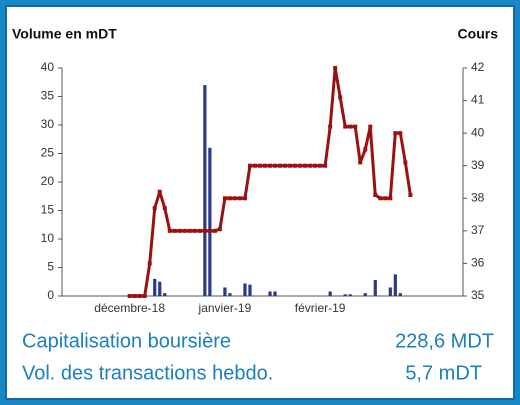  What do you see at coordinates (444, 341) in the screenshot?
I see `info-value: 228,6 MDT` at bounding box center [444, 341].